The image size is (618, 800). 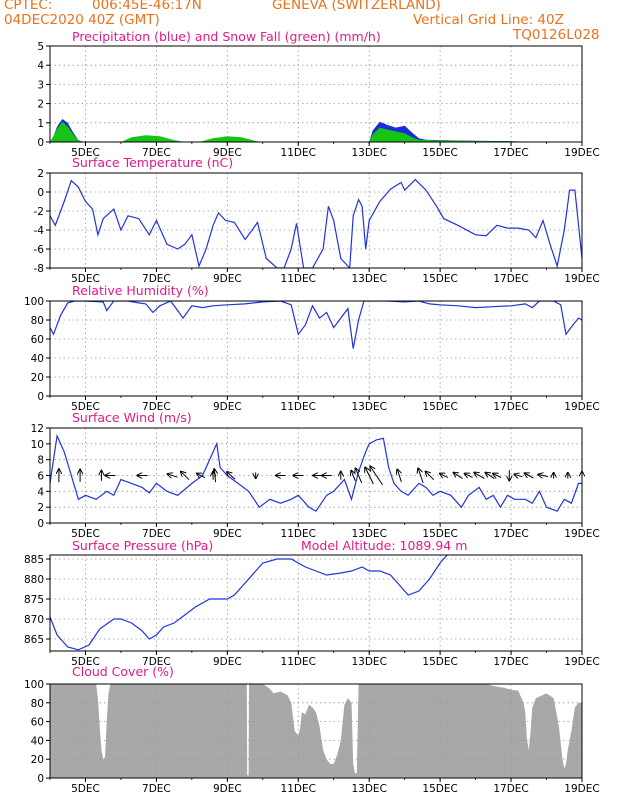 I want to click on cloud-x-label: 9DEC, so click(x=227, y=789).